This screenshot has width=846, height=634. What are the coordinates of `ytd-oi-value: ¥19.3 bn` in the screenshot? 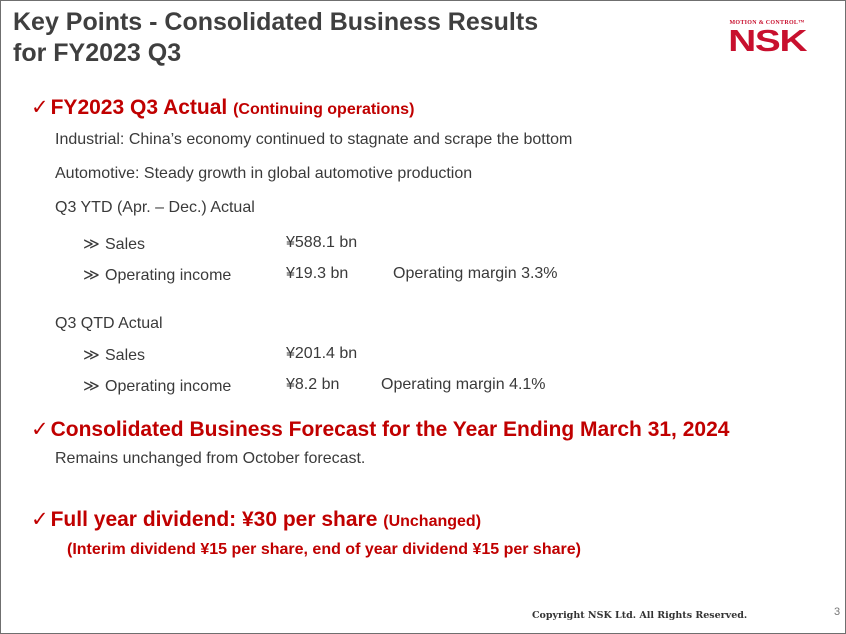 It's located at (317, 273).